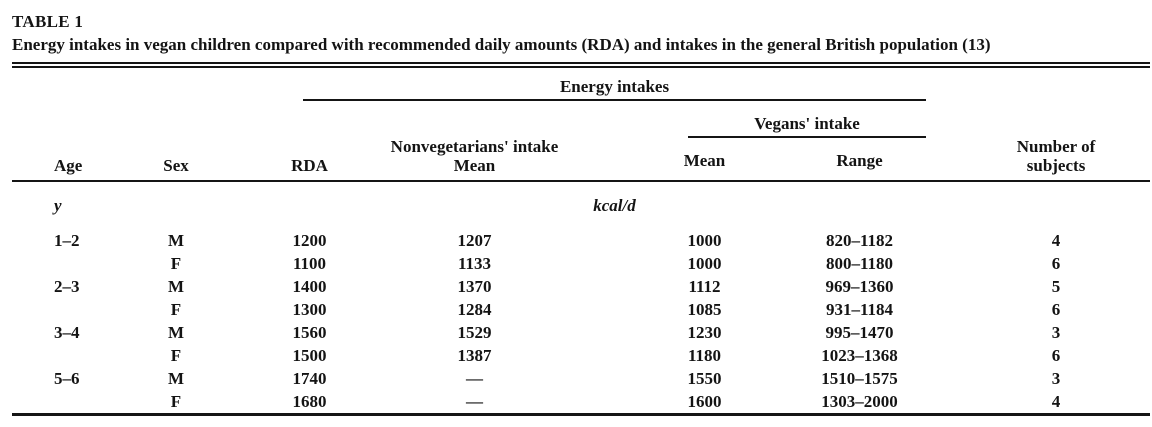 This screenshot has height=427, width=1152. What do you see at coordinates (67, 286) in the screenshot?
I see `cell-age: 2–3` at bounding box center [67, 286].